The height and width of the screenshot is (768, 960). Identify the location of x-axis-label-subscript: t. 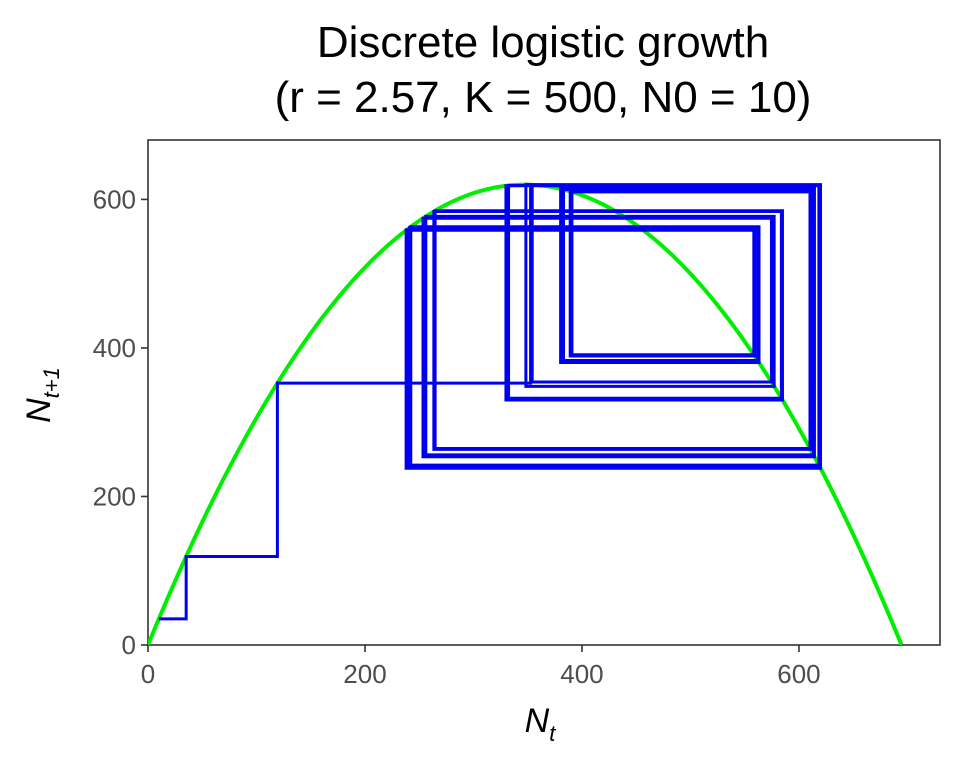
(552, 733).